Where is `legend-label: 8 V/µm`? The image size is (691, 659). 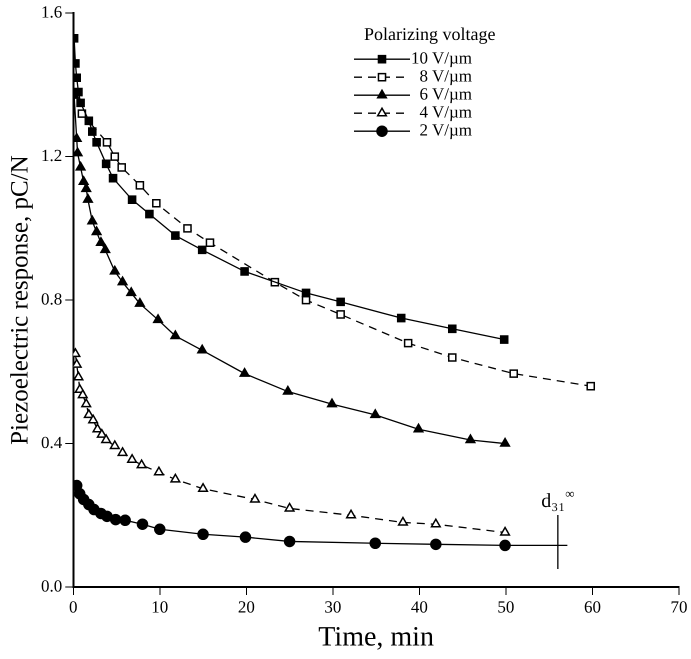 legend-label: 8 V/µm is located at coordinates (446, 76).